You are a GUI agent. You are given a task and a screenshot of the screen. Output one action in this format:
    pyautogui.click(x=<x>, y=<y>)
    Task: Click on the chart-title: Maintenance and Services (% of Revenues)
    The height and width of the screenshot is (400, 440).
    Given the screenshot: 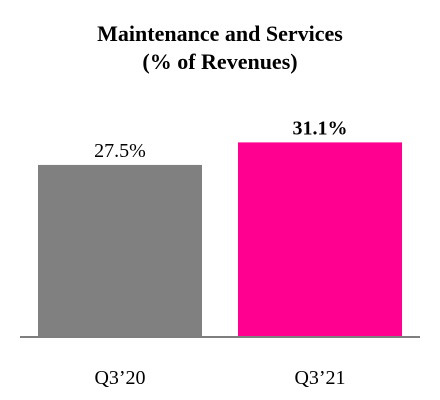 What is the action you would take?
    pyautogui.click(x=220, y=48)
    